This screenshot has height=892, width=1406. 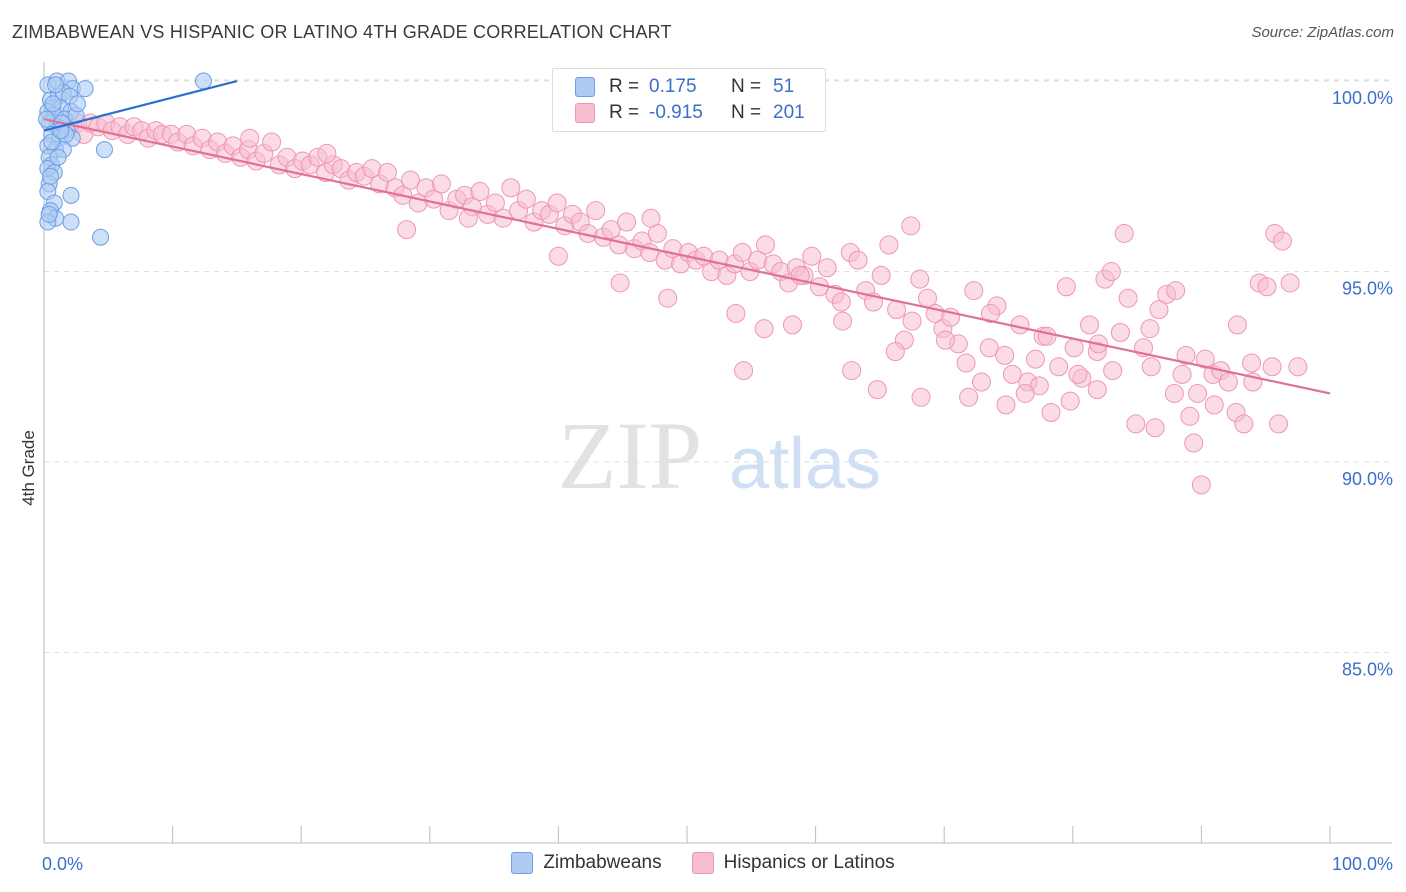 I want to click on r-value: -0.915, so click(x=676, y=112).